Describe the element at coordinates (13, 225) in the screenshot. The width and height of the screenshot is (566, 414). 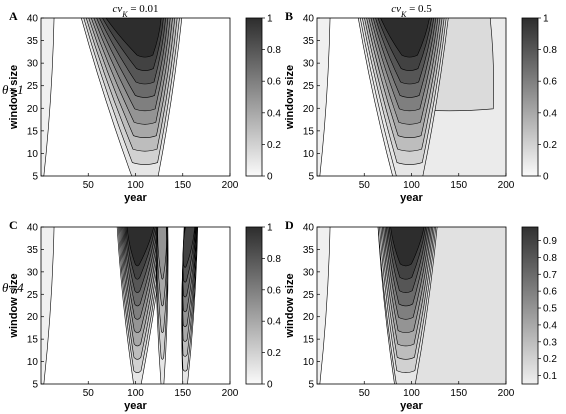
I see `panel-label: C` at that location.